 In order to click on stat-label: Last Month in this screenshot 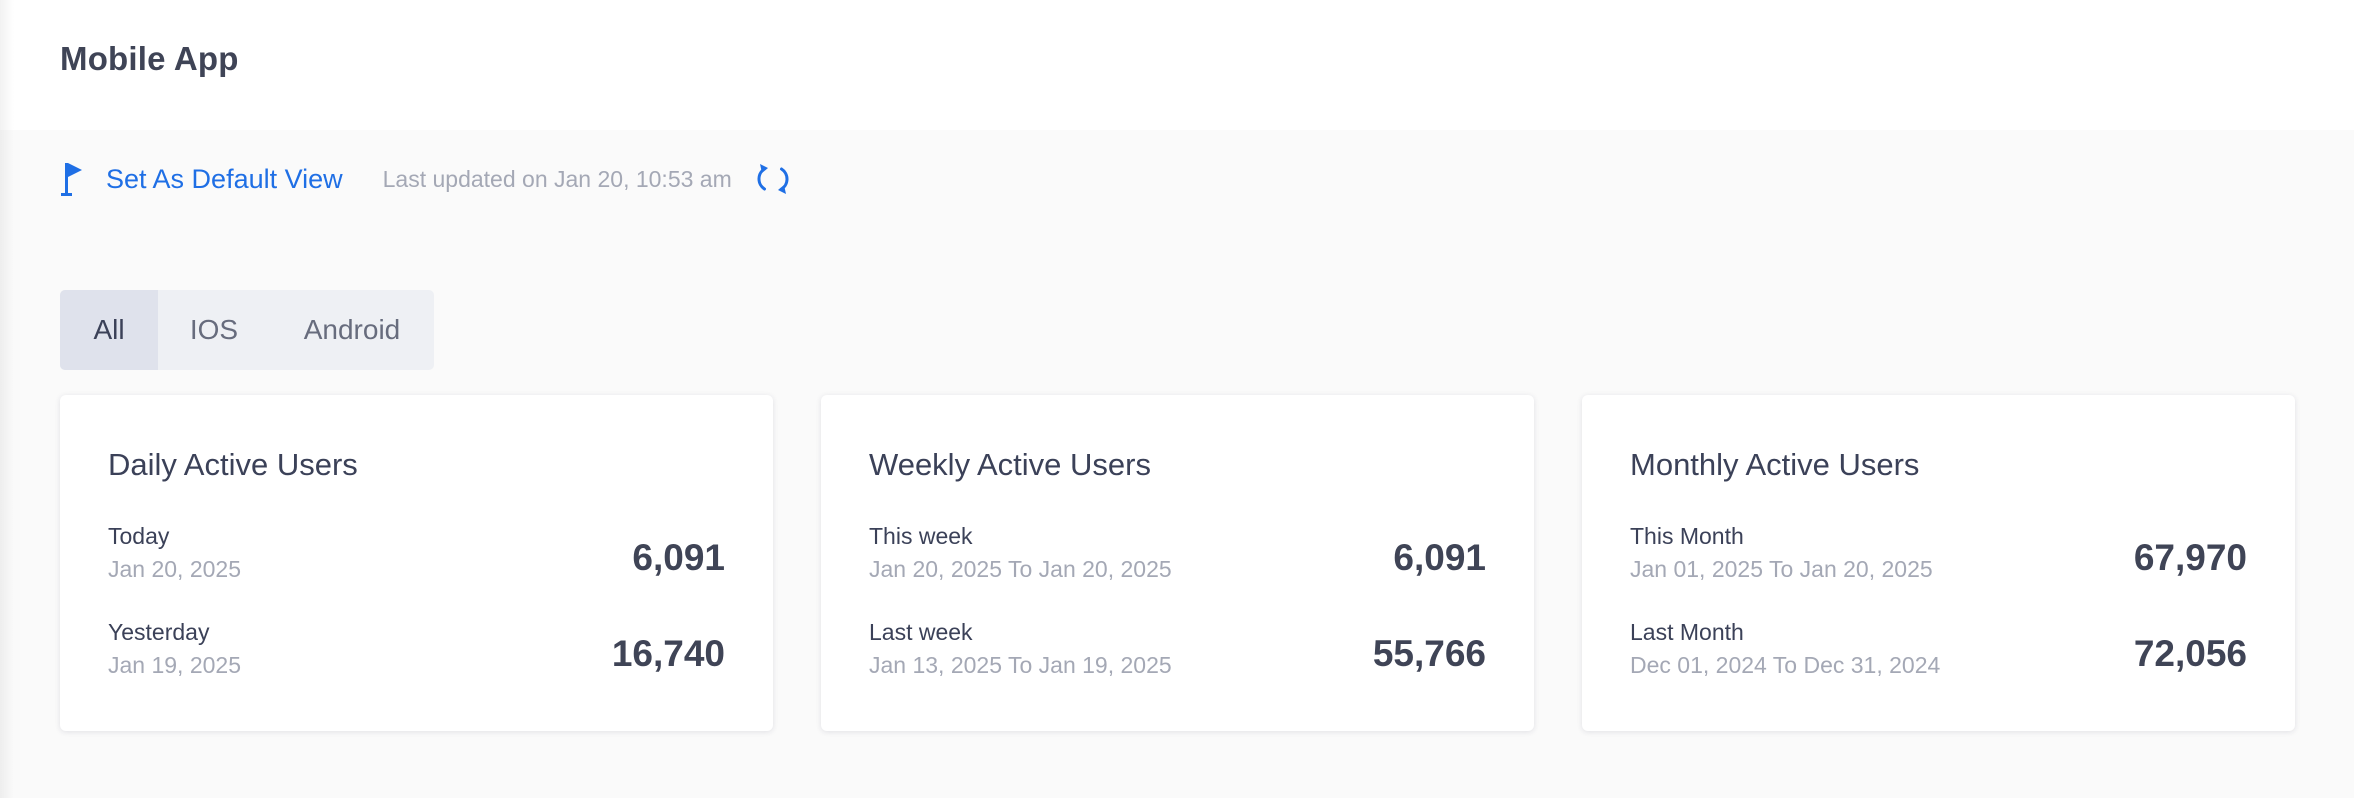, I will do `click(1687, 632)`.